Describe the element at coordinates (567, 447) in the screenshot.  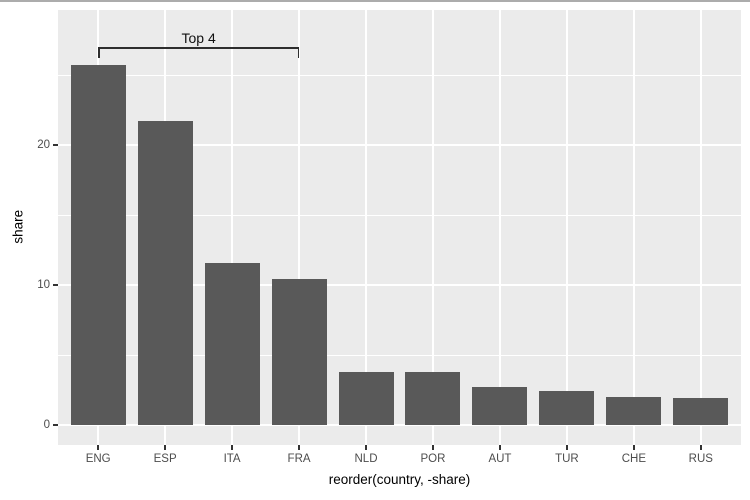
I see `x-tick-TUR` at that location.